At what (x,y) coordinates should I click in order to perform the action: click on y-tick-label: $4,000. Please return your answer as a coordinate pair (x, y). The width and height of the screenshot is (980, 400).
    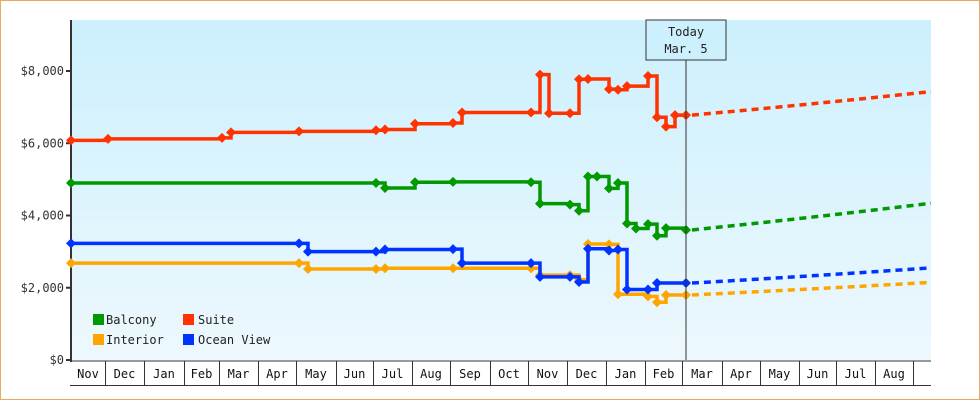
    Looking at the image, I should click on (42, 216).